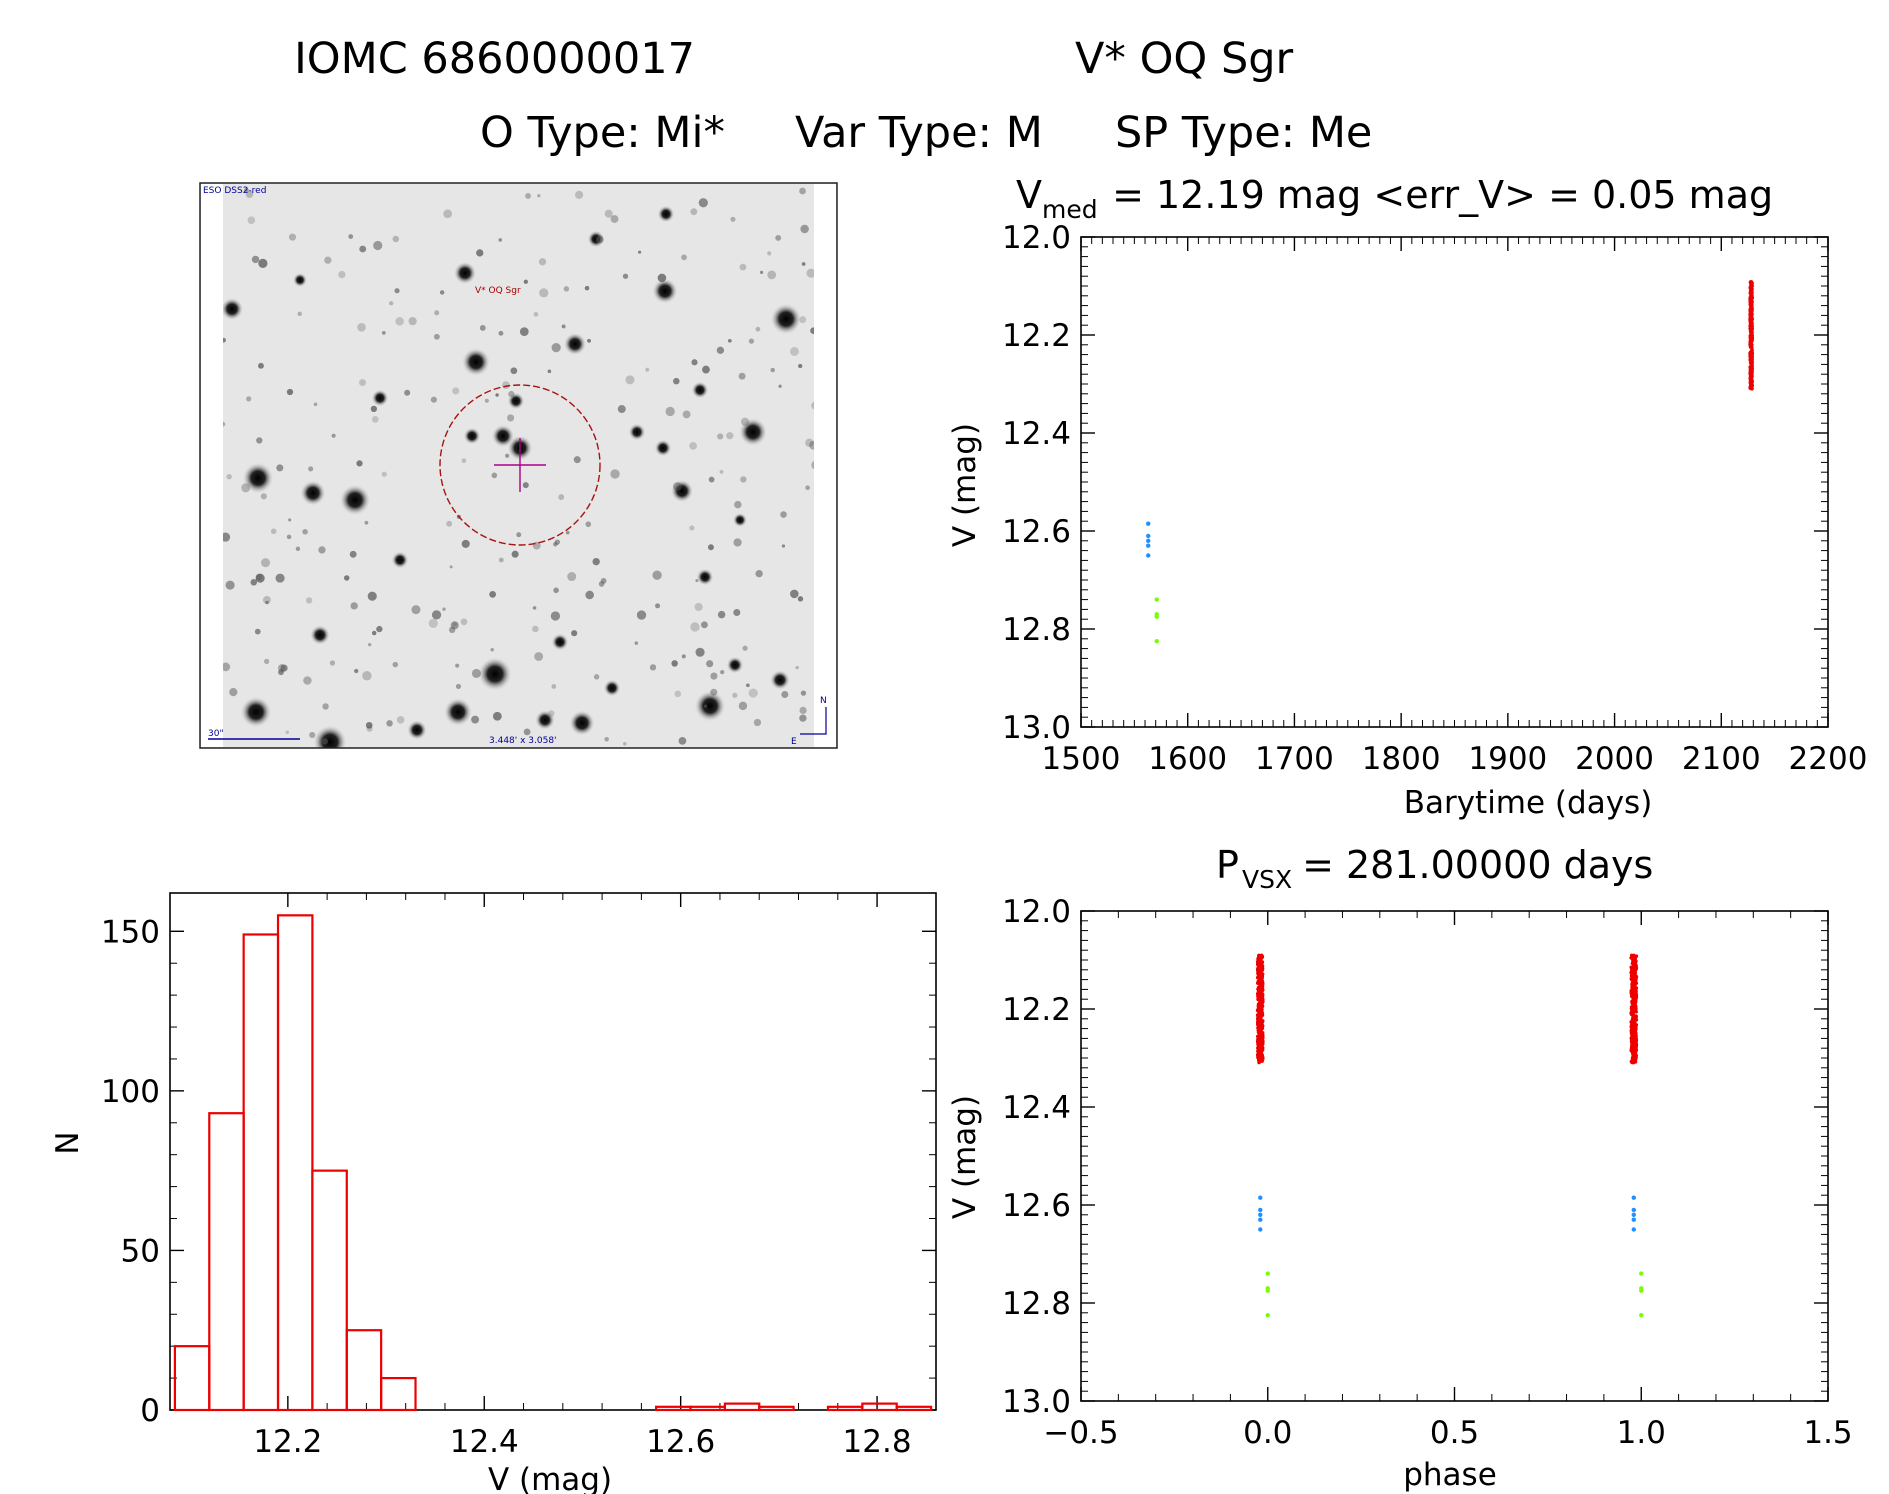 The image size is (1889, 1494). I want to click on x-tick-label: 1.5, so click(1827, 1433).